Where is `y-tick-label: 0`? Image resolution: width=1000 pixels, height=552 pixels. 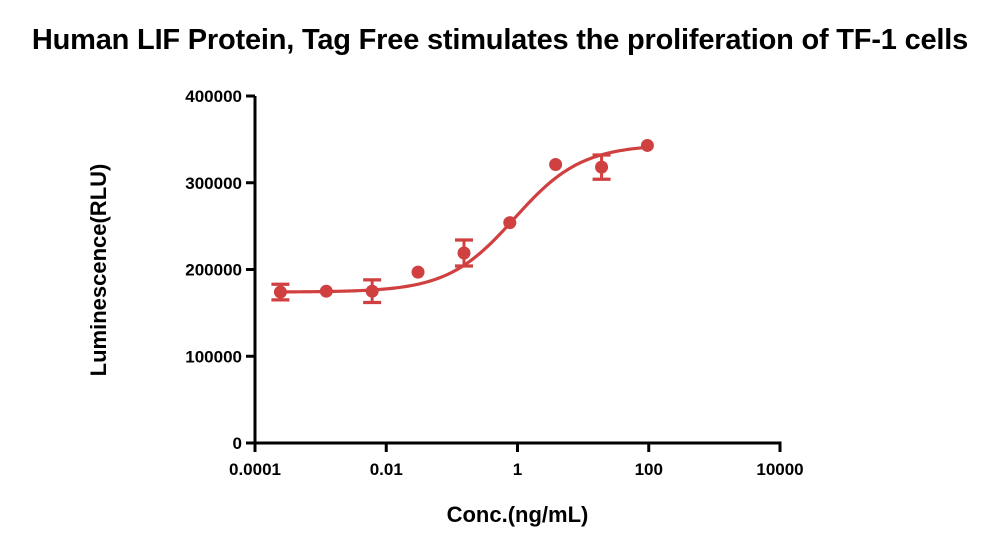 y-tick-label: 0 is located at coordinates (237, 443).